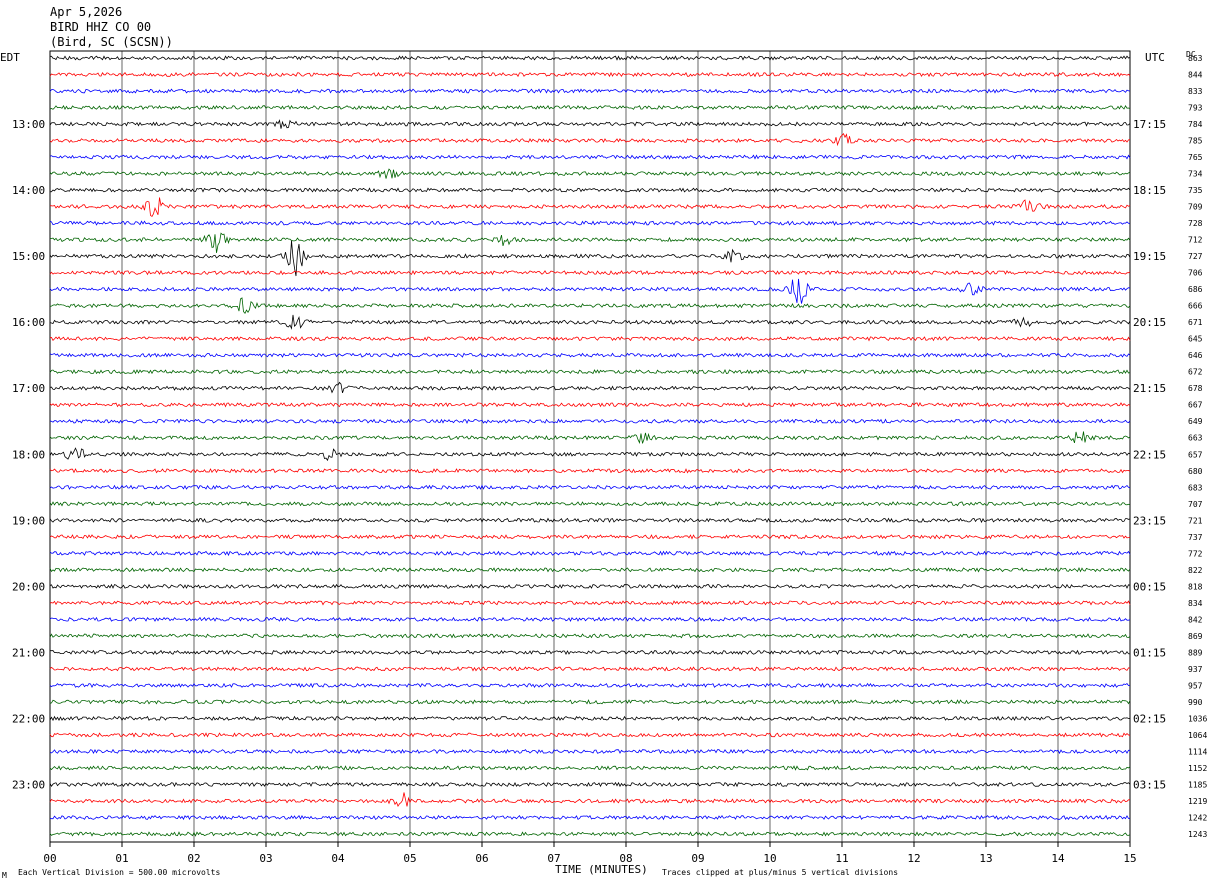 This screenshot has height=886, width=1210. What do you see at coordinates (1197, 817) in the screenshot?
I see `dc-offset-label: 1242` at bounding box center [1197, 817].